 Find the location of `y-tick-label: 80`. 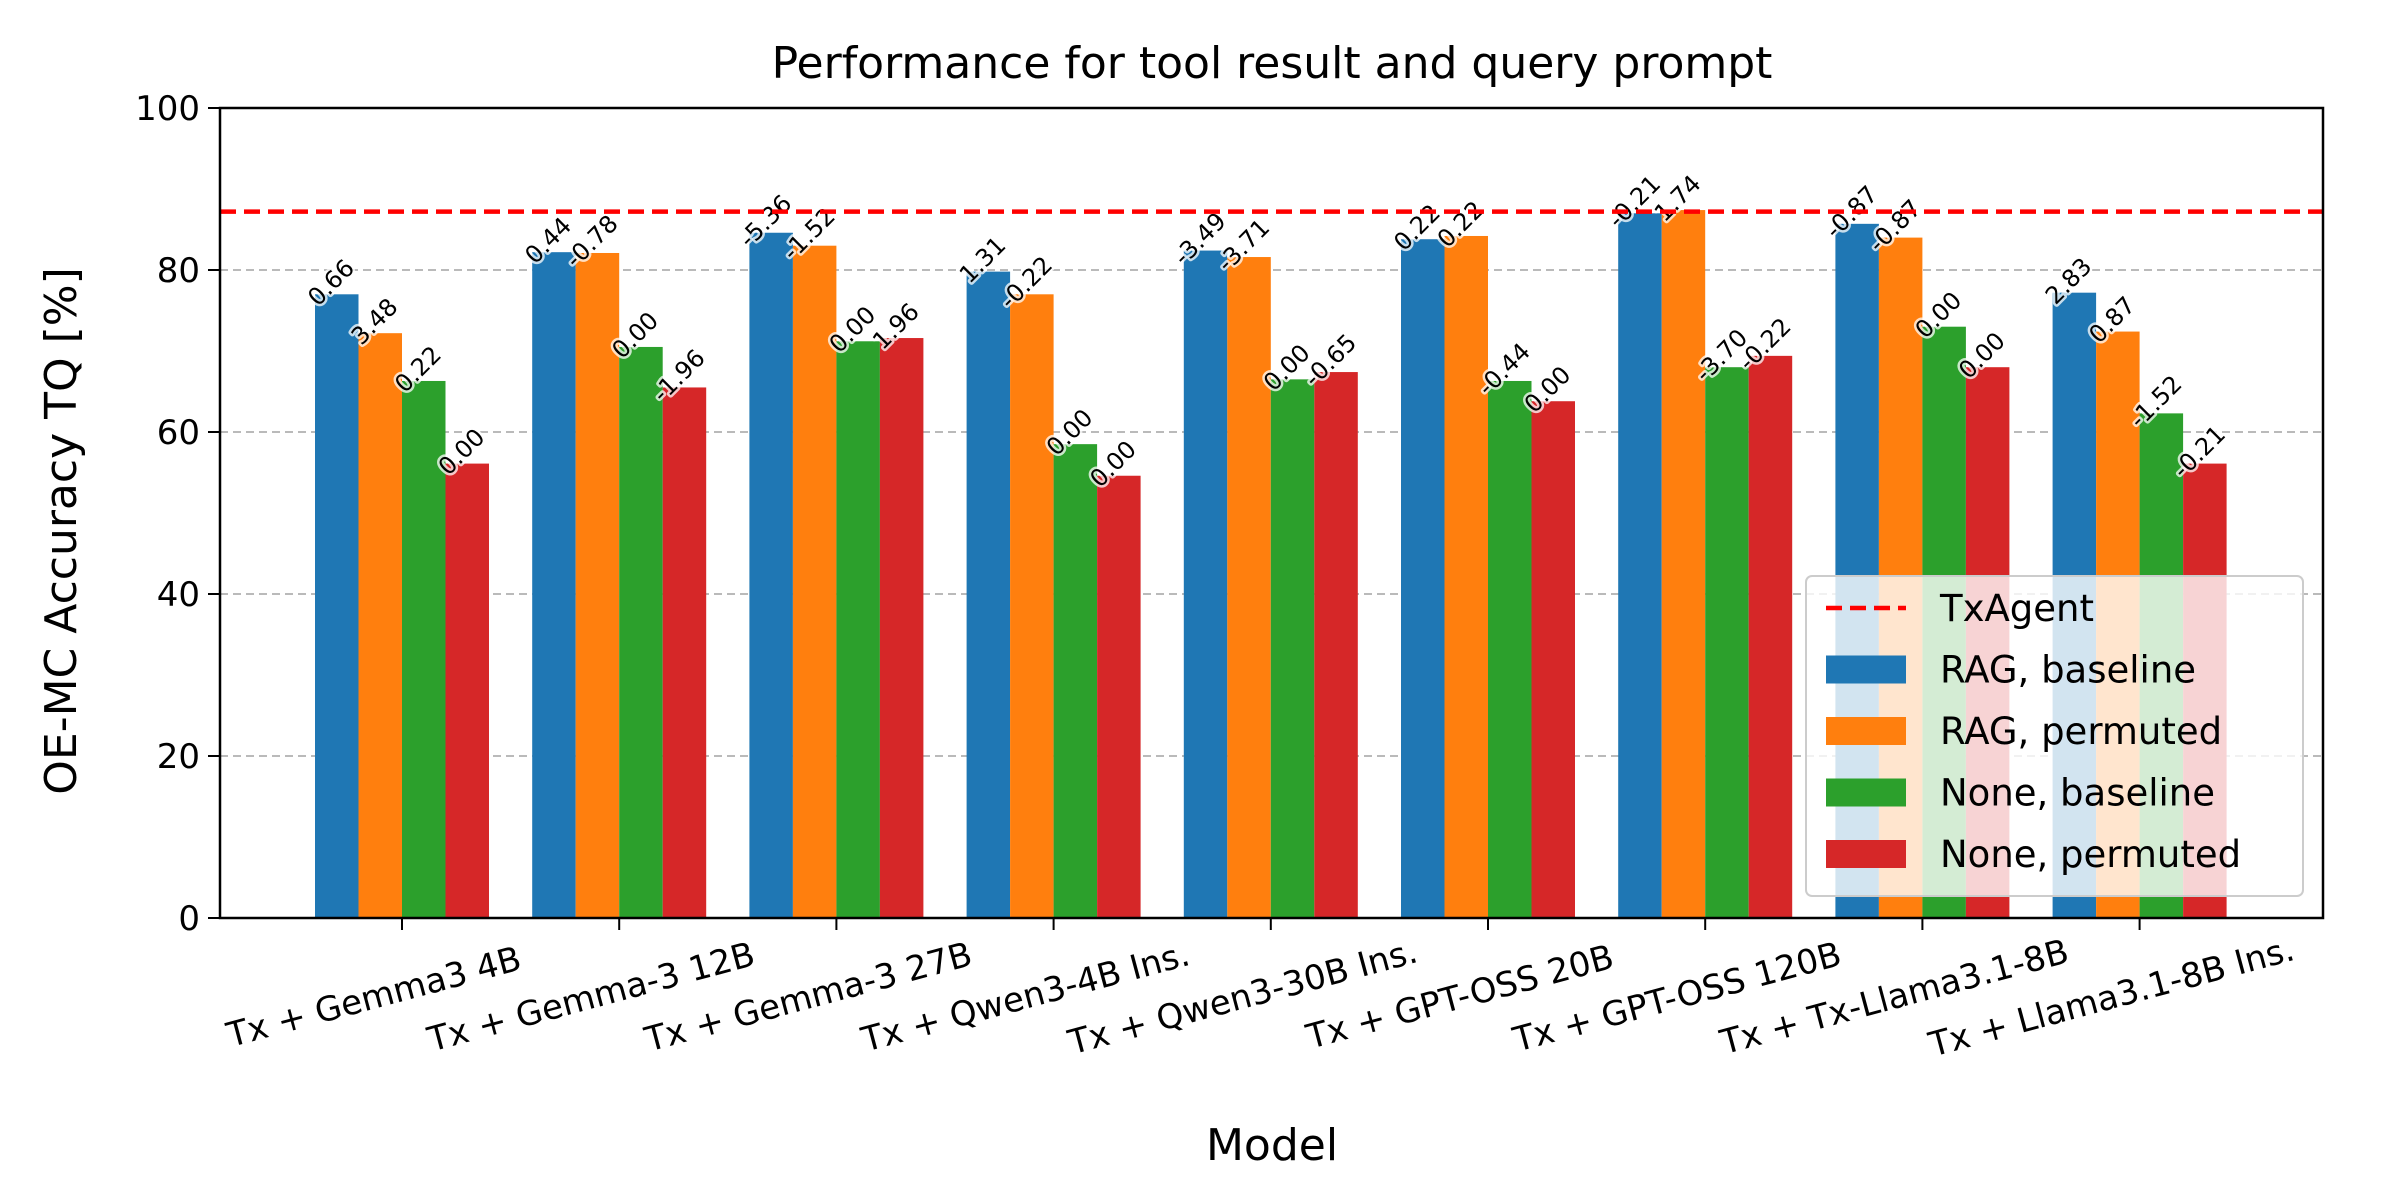

y-tick-label: 80 is located at coordinates (178, 271).